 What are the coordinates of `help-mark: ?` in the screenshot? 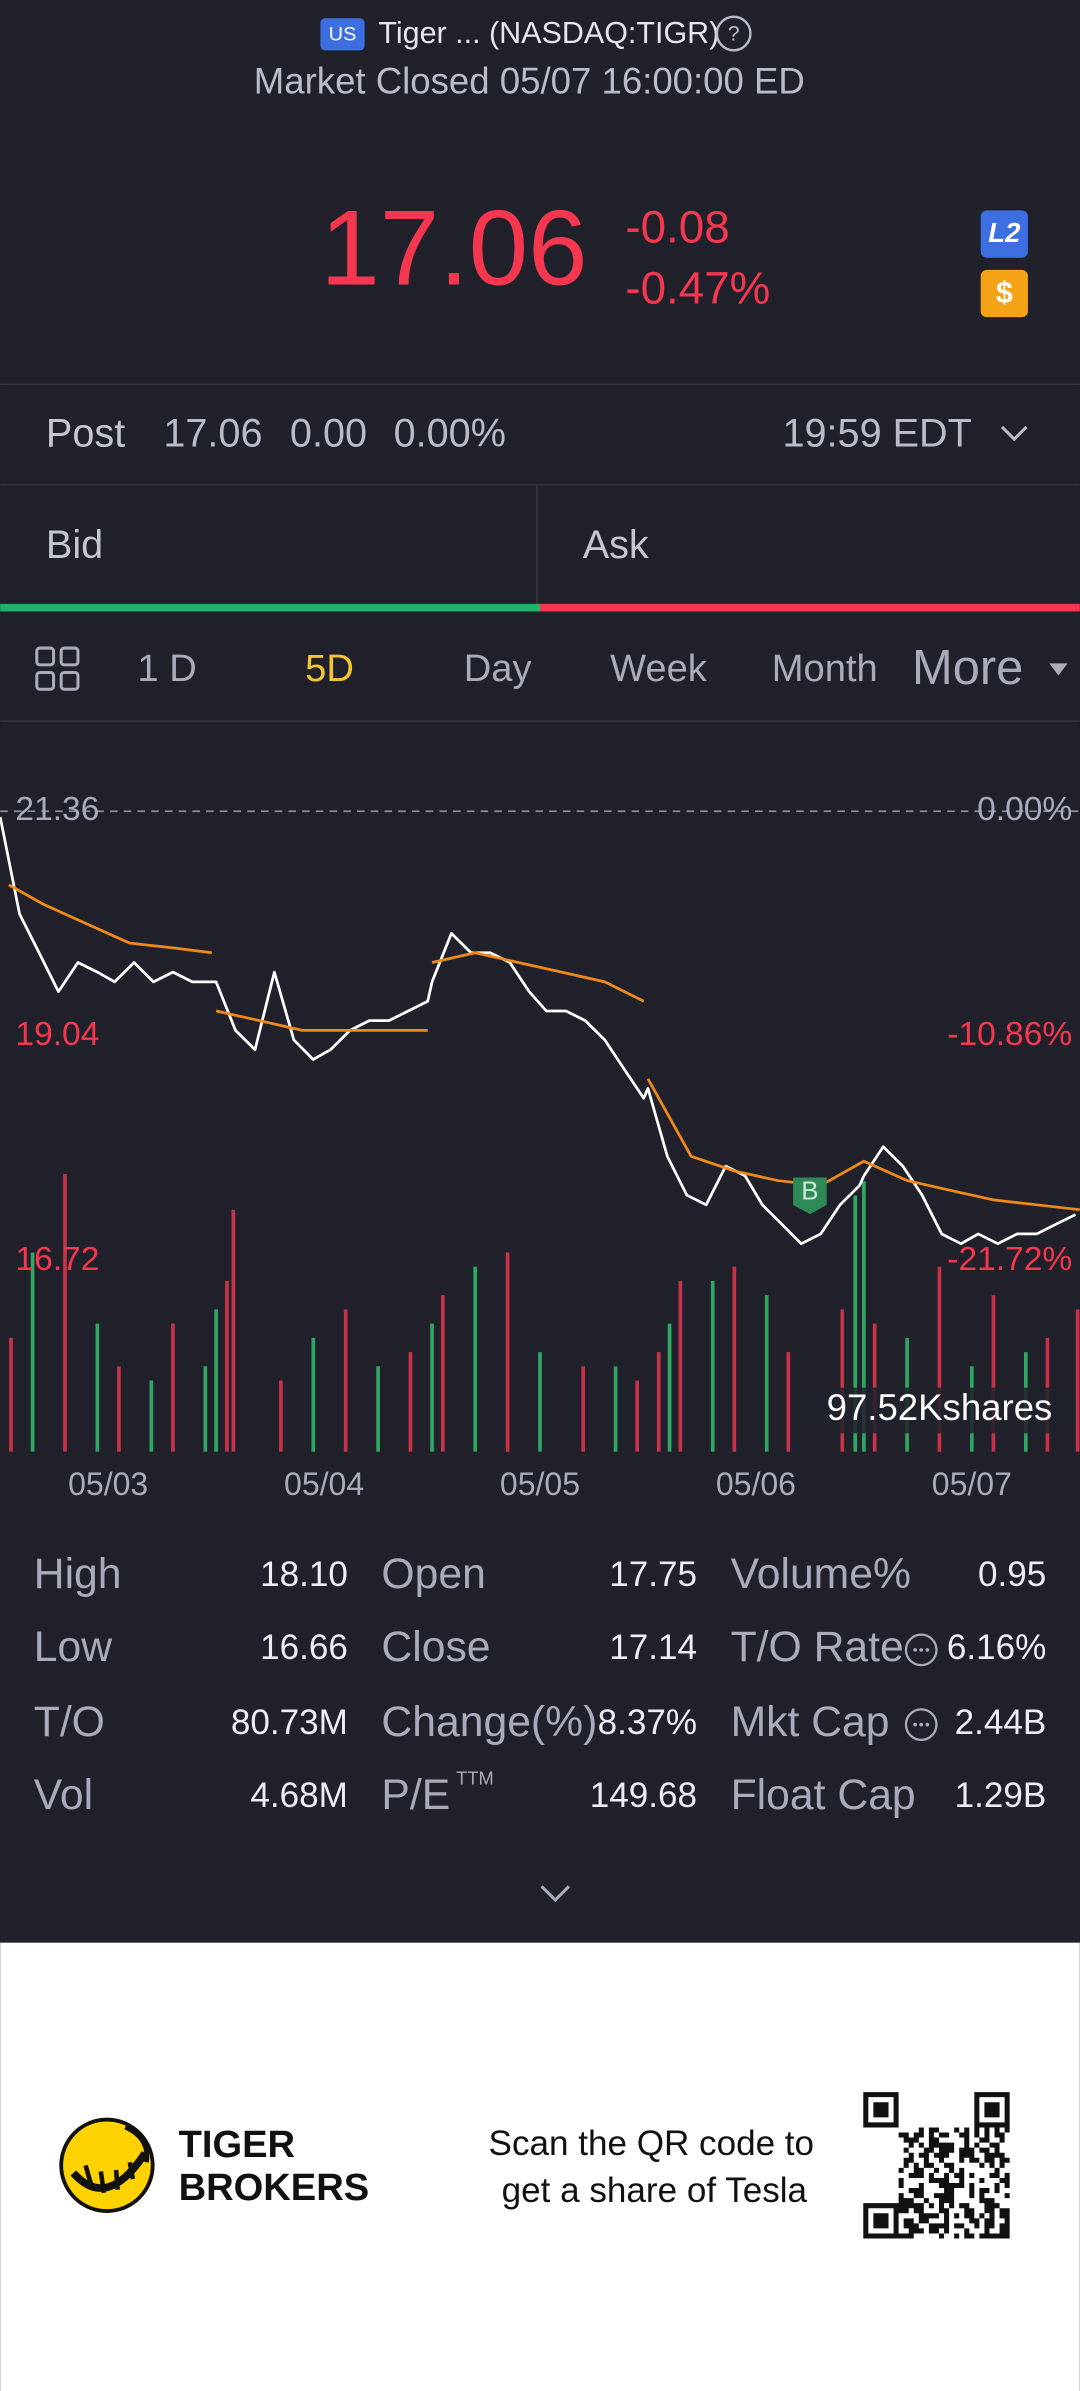 It's located at (734, 34).